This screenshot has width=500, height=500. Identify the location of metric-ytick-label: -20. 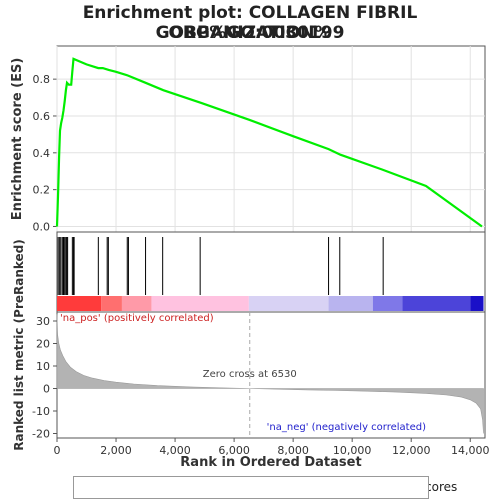
(41, 434).